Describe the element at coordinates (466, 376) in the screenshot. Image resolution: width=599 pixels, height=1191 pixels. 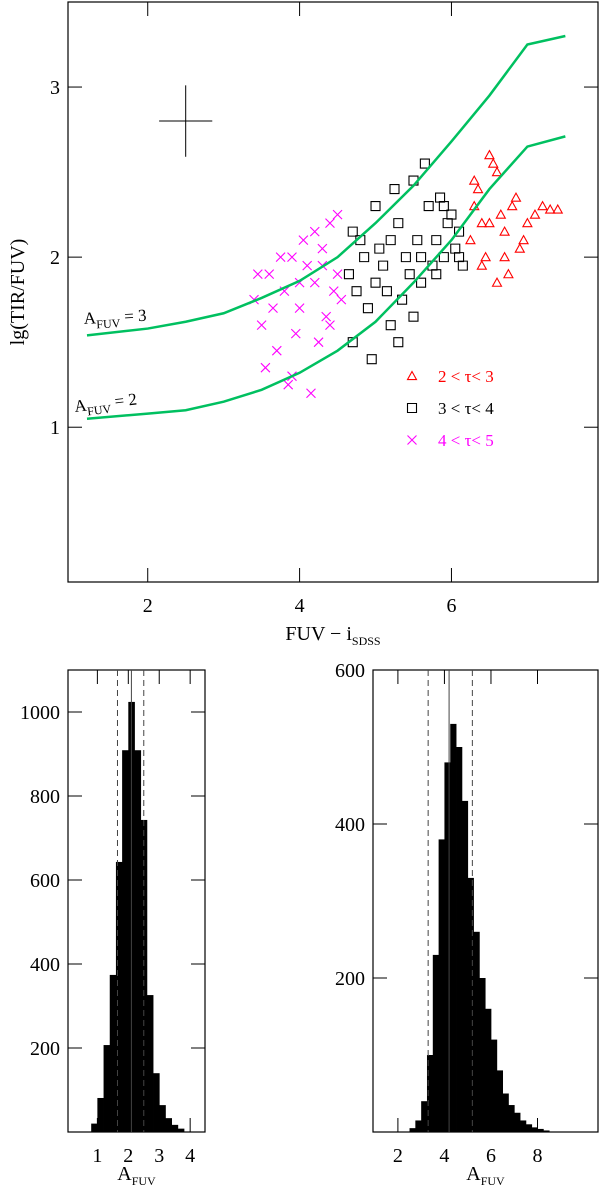
I see `legend-label: 2 < τ< 3` at that location.